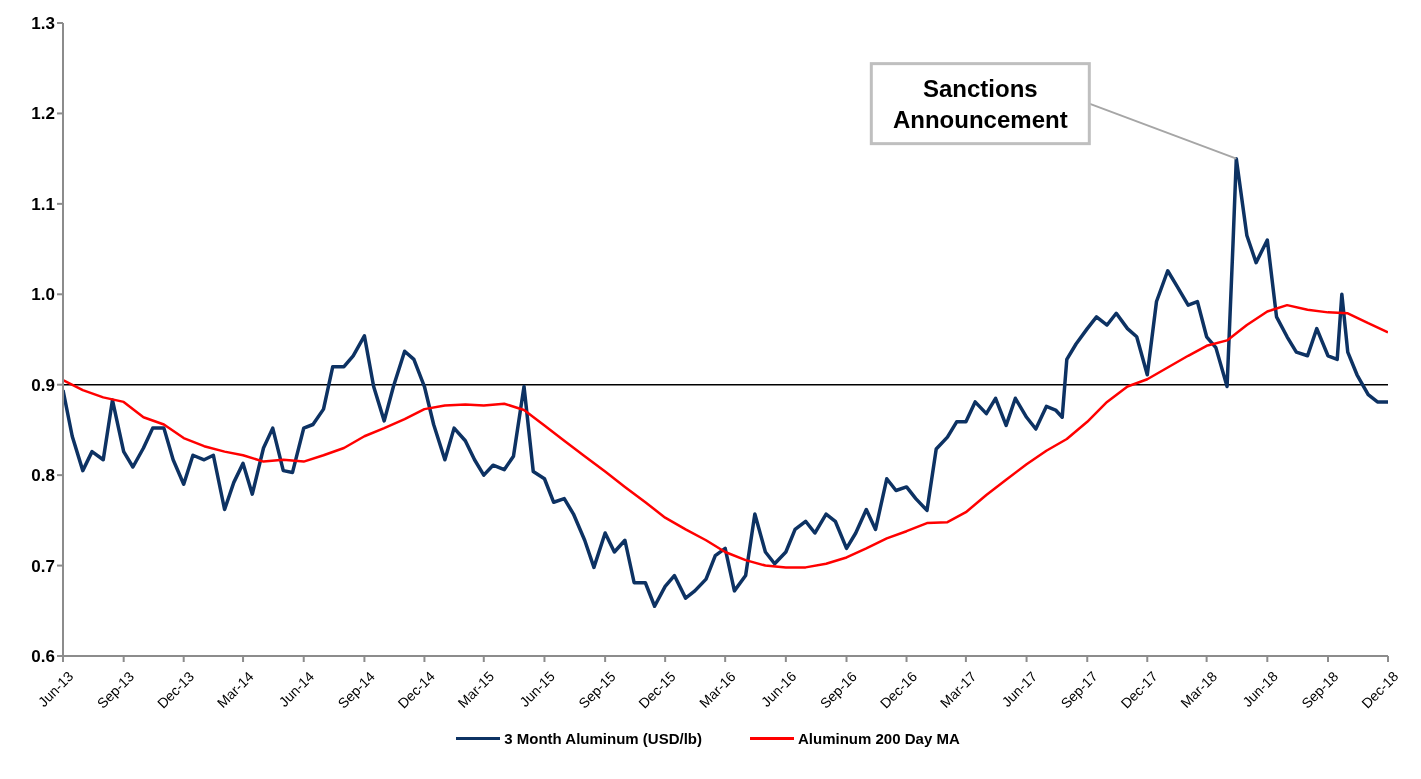 The height and width of the screenshot is (779, 1421). What do you see at coordinates (879, 738) in the screenshot?
I see `legend-label: Aluminum 200 Day MA` at bounding box center [879, 738].